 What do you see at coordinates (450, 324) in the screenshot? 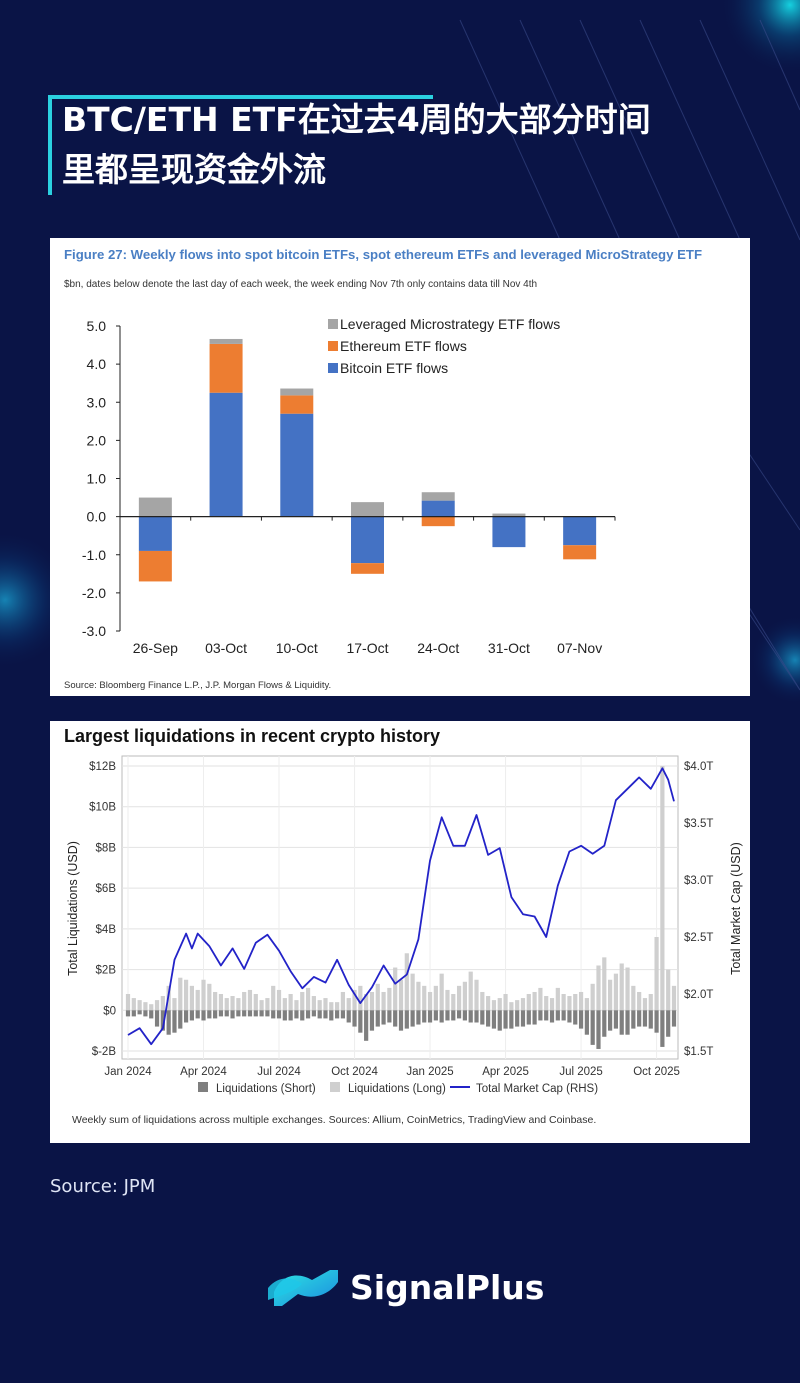
I see `legend-label: Leveraged Microstrategy ETF flows` at bounding box center [450, 324].